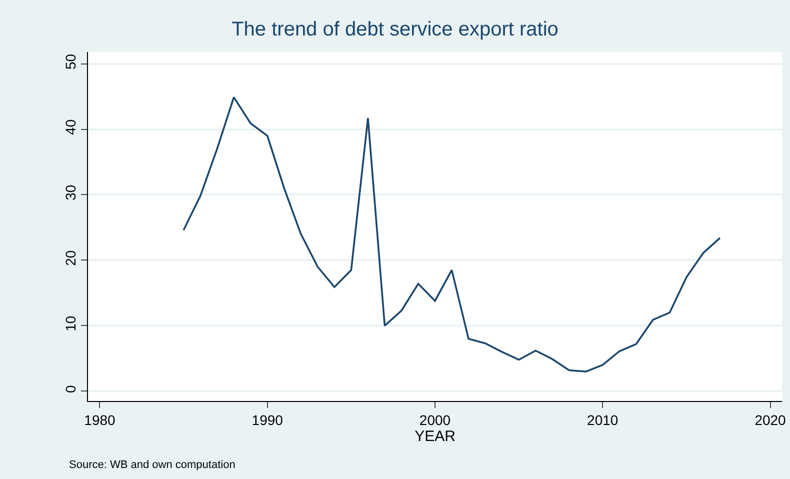 The height and width of the screenshot is (479, 790). Describe the element at coordinates (435, 420) in the screenshot. I see `x-tick-label: 2000` at that location.